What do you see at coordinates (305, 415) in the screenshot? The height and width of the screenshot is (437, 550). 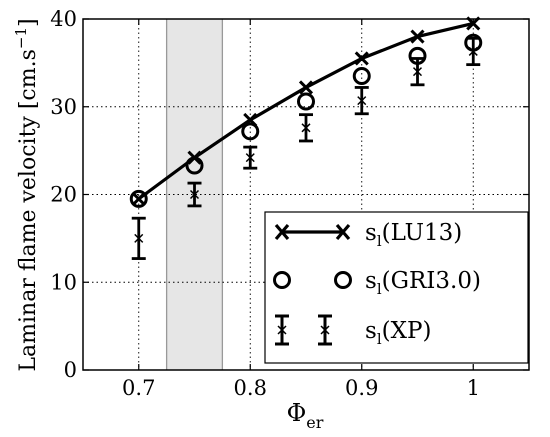 I see `x-axis-label: Φer` at bounding box center [305, 415].